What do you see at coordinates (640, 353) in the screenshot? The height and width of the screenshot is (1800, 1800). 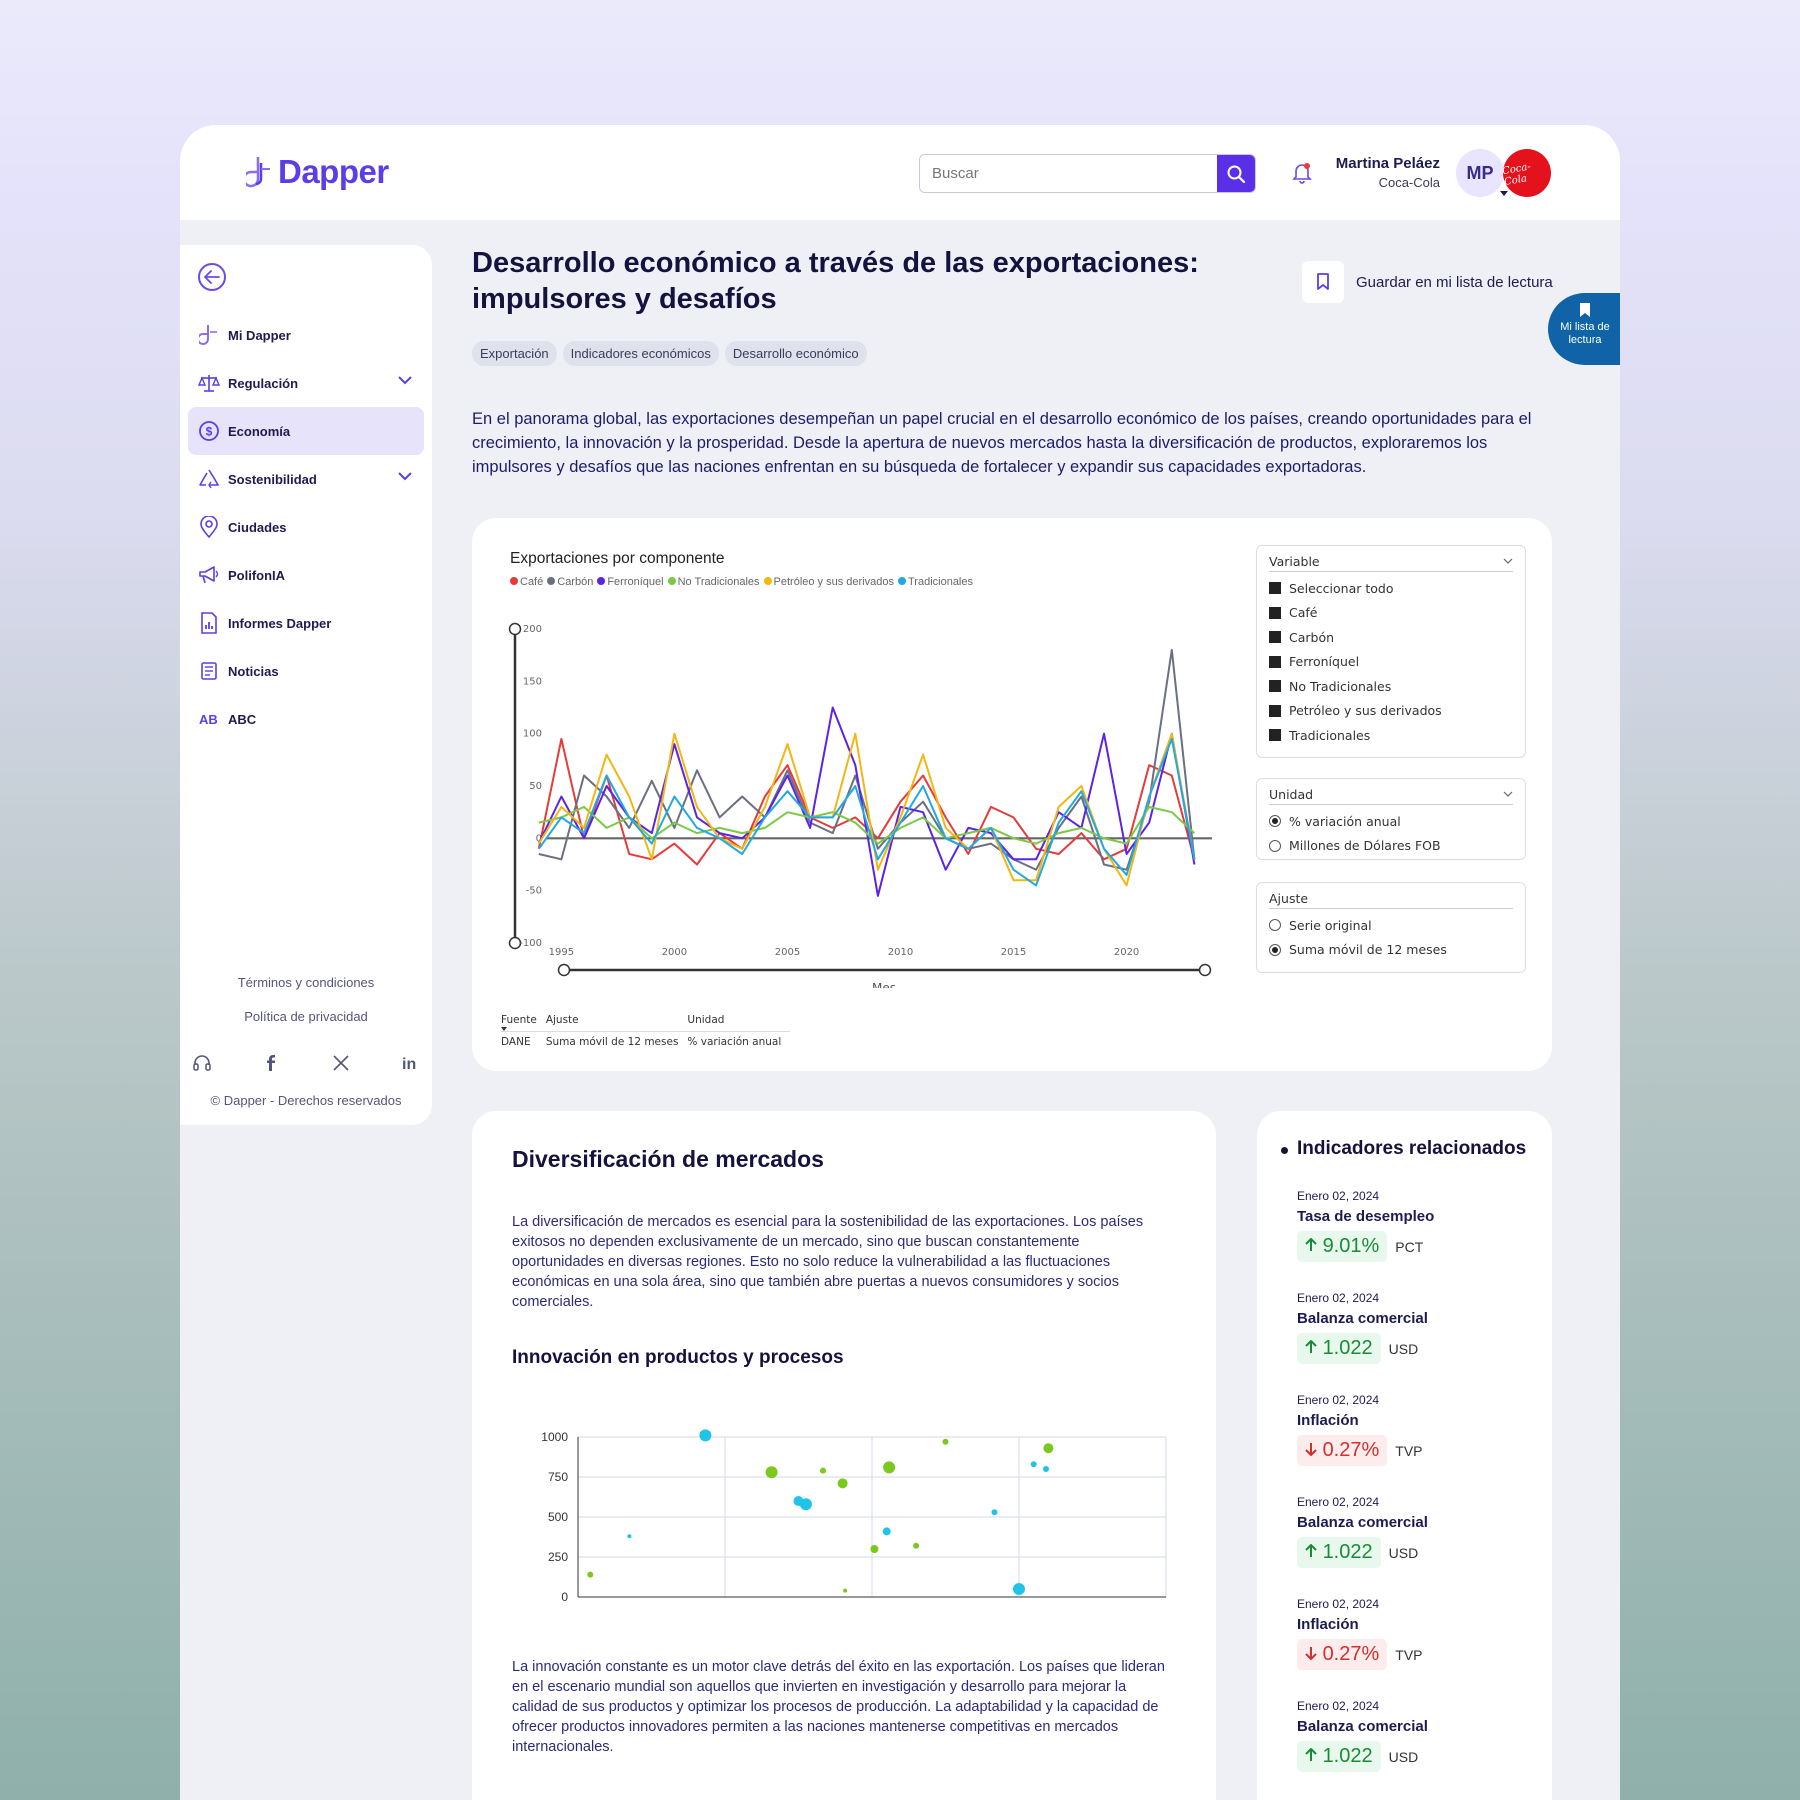 I see `tag: Indicadores económicos` at bounding box center [640, 353].